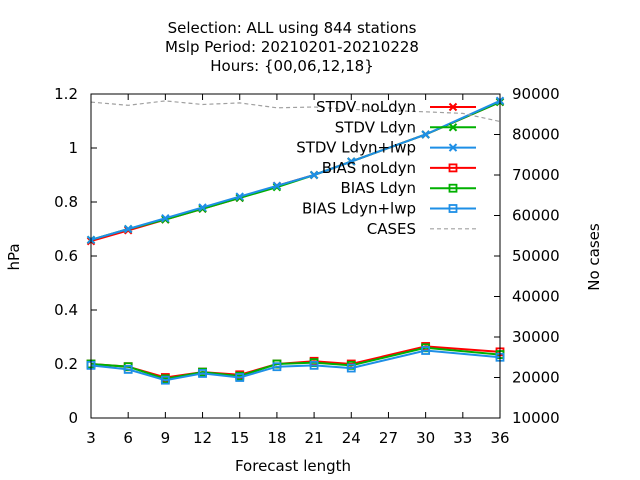 The height and width of the screenshot is (480, 640). I want to click on legend-label: STDV noLdyn, so click(366, 107).